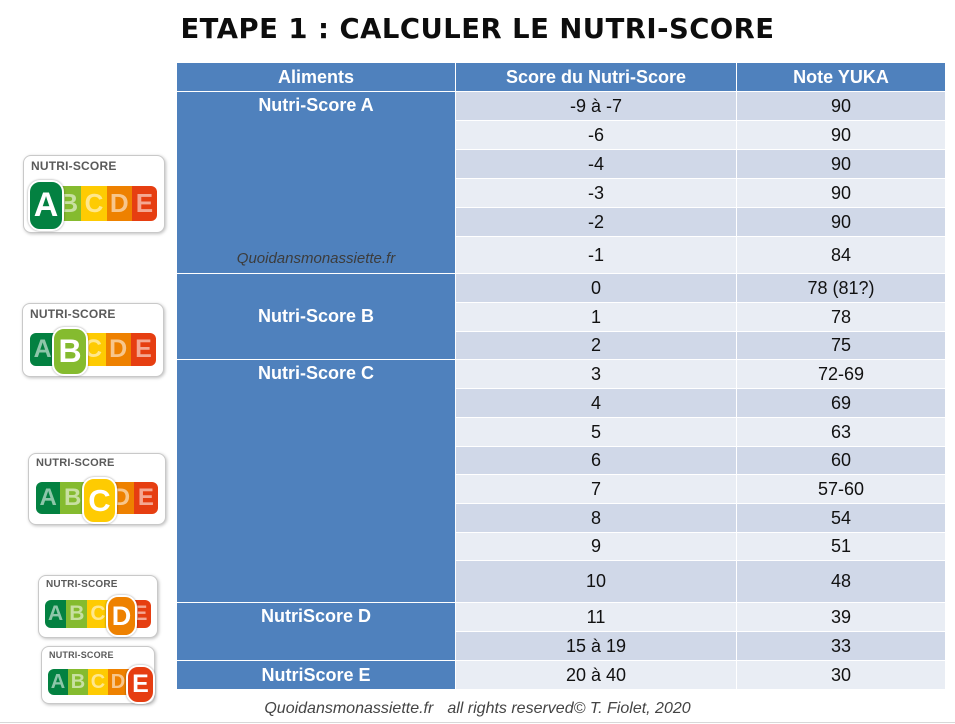  Describe the element at coordinates (316, 105) in the screenshot. I see `group-label: Nutri-Score A` at that location.